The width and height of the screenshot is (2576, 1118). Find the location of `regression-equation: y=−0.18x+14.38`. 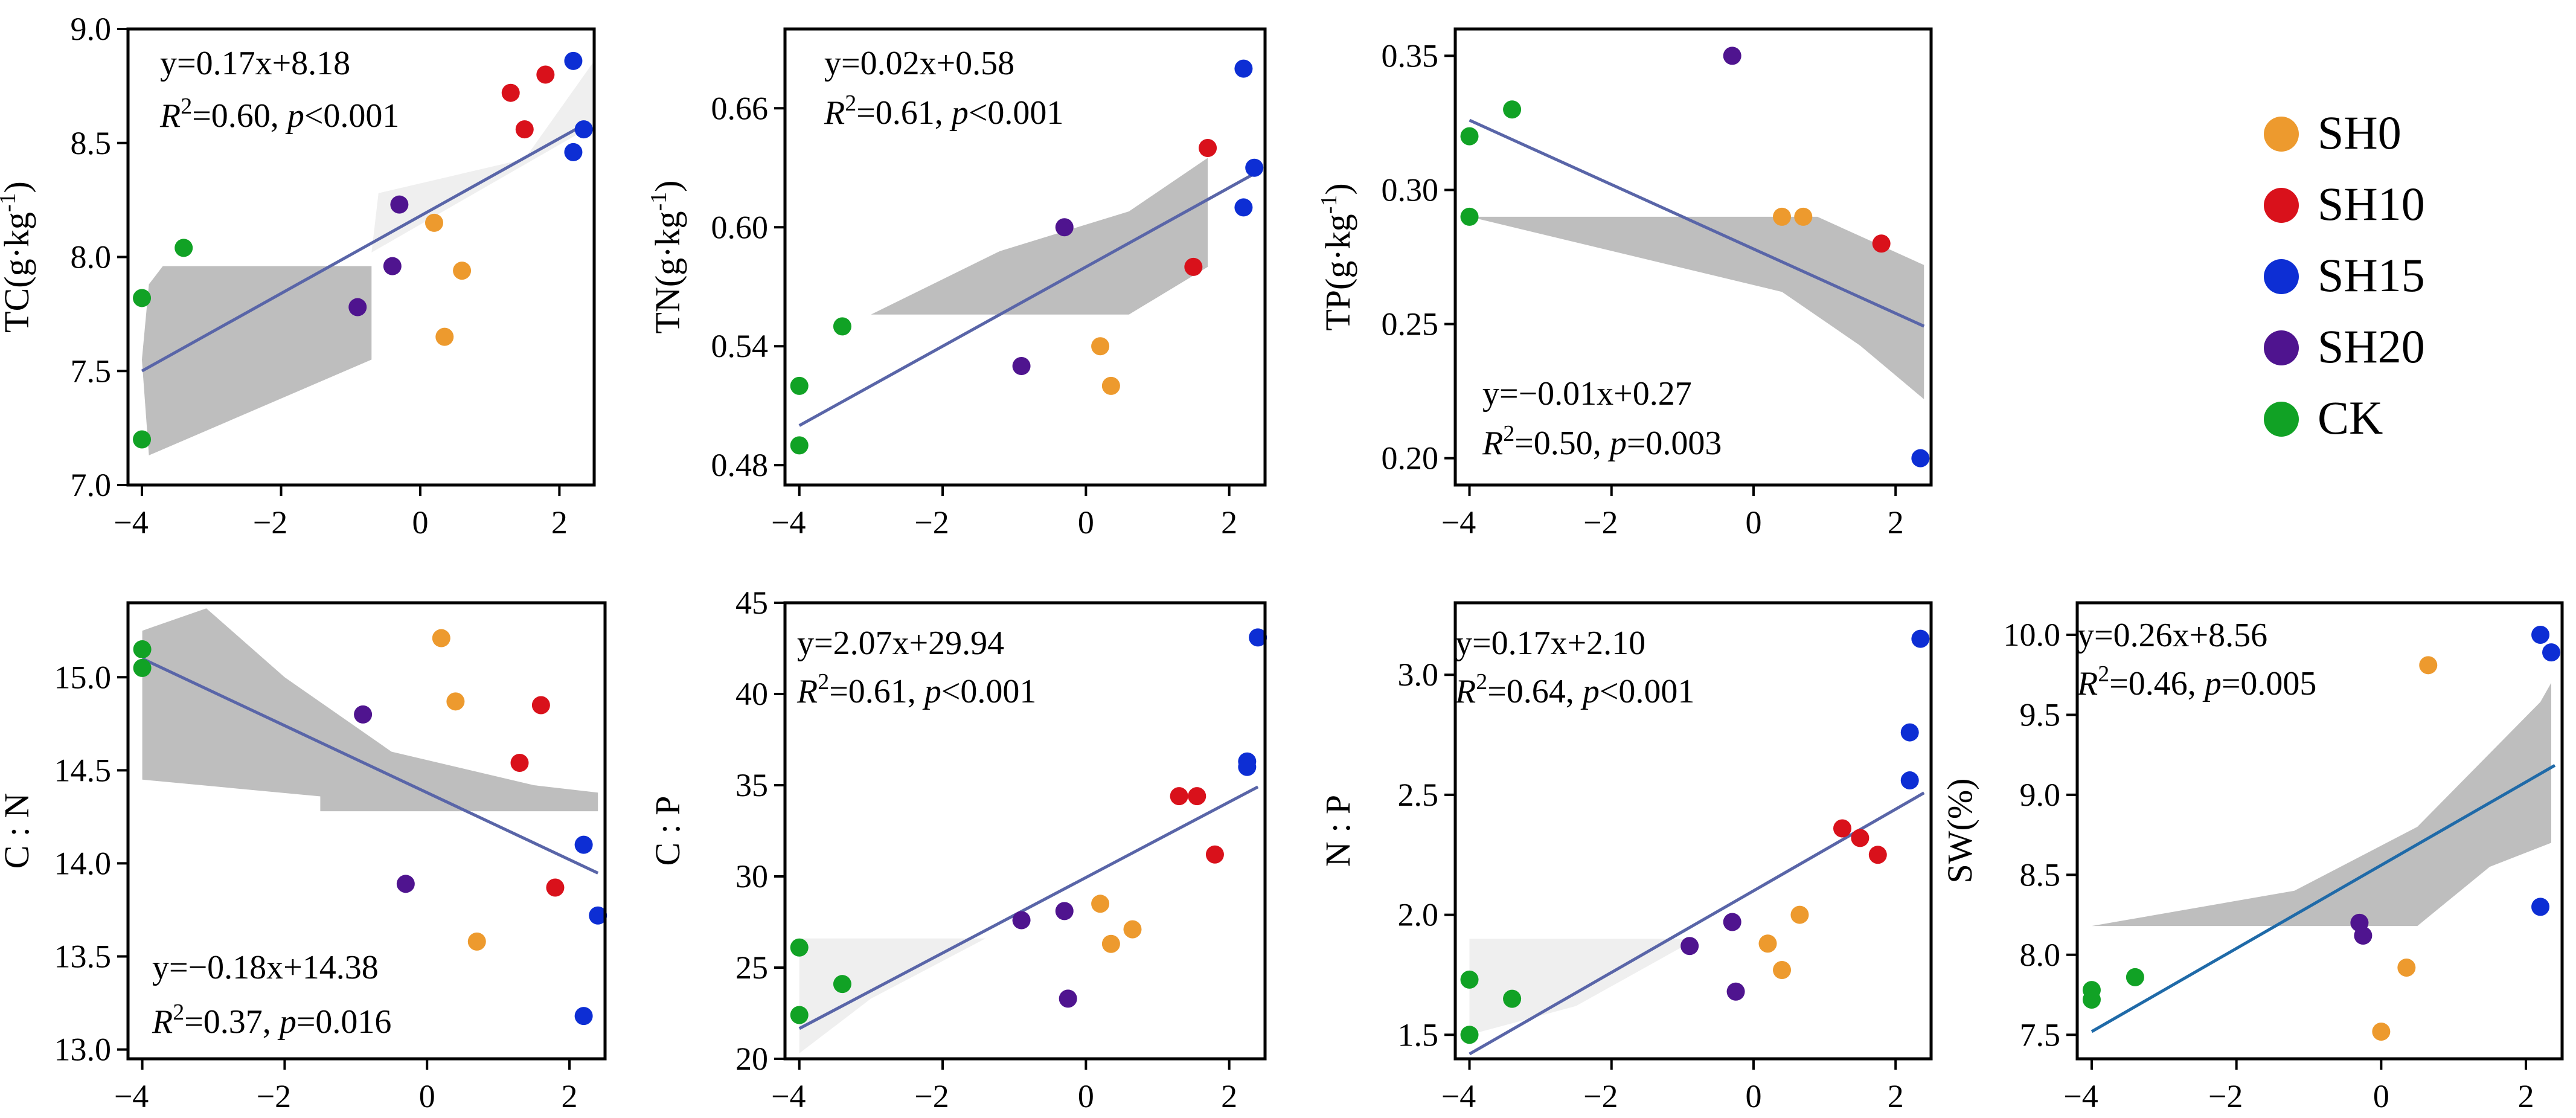

regression-equation: y=−0.18x+14.38 is located at coordinates (265, 967).